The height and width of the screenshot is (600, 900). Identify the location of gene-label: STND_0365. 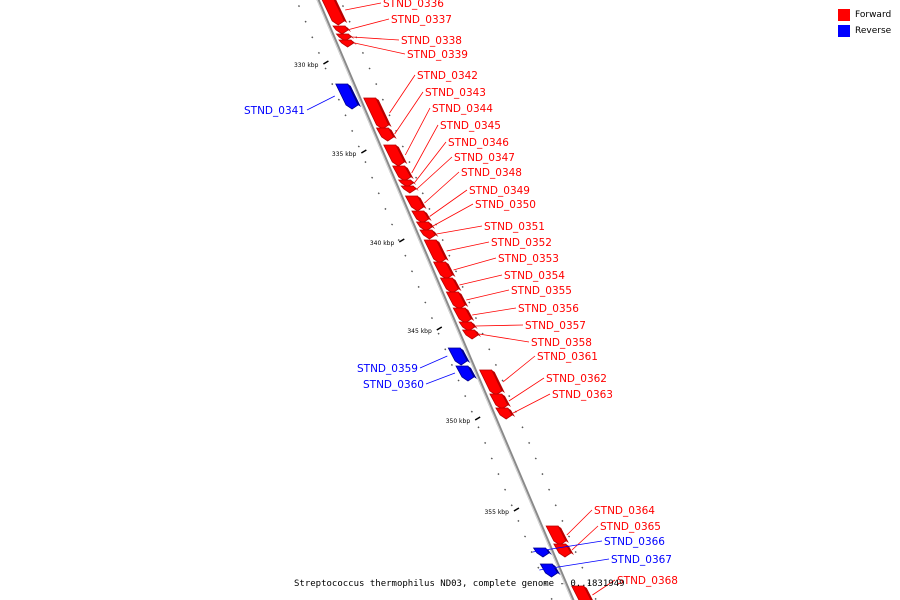
(630, 527).